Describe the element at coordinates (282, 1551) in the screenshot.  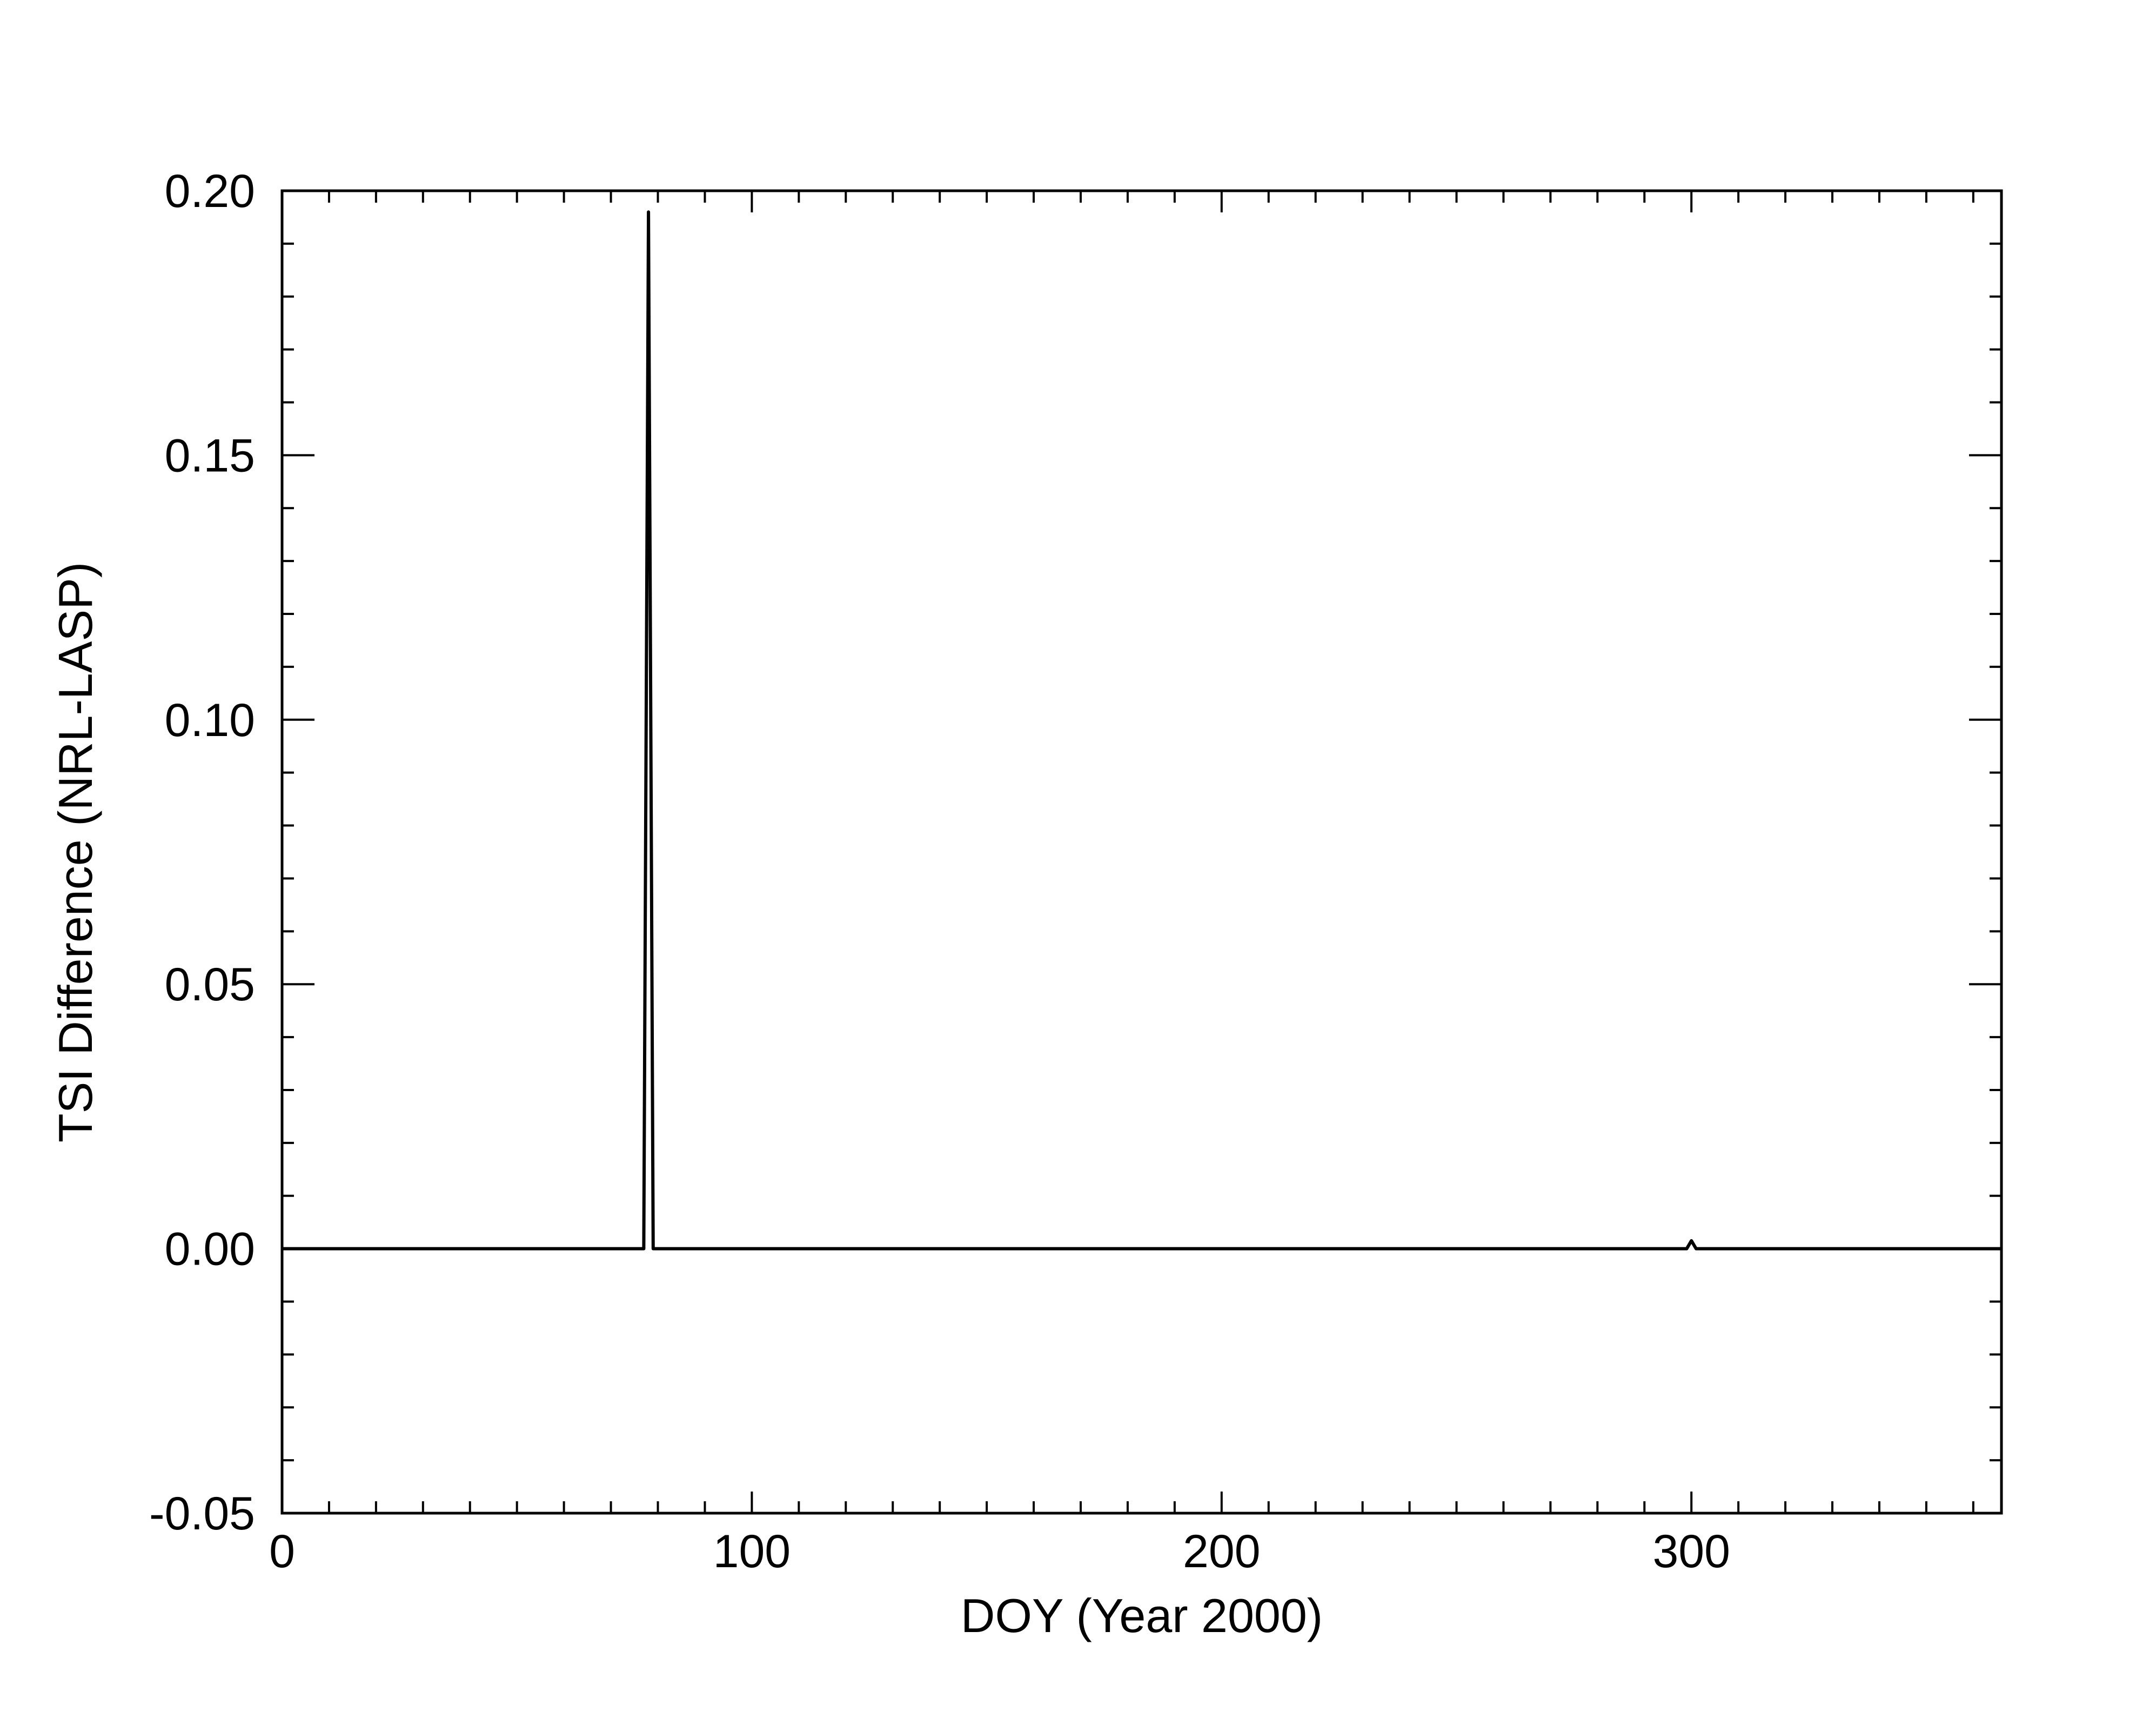
I see `x-tick-label: 0` at that location.